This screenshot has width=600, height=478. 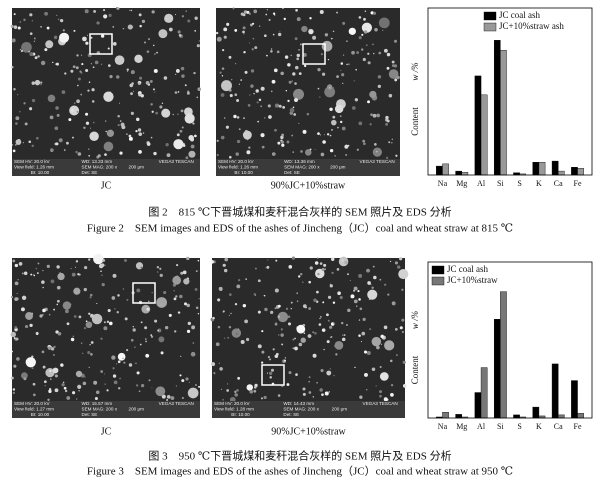 I want to click on x-tick-label: Al, so click(x=481, y=183).